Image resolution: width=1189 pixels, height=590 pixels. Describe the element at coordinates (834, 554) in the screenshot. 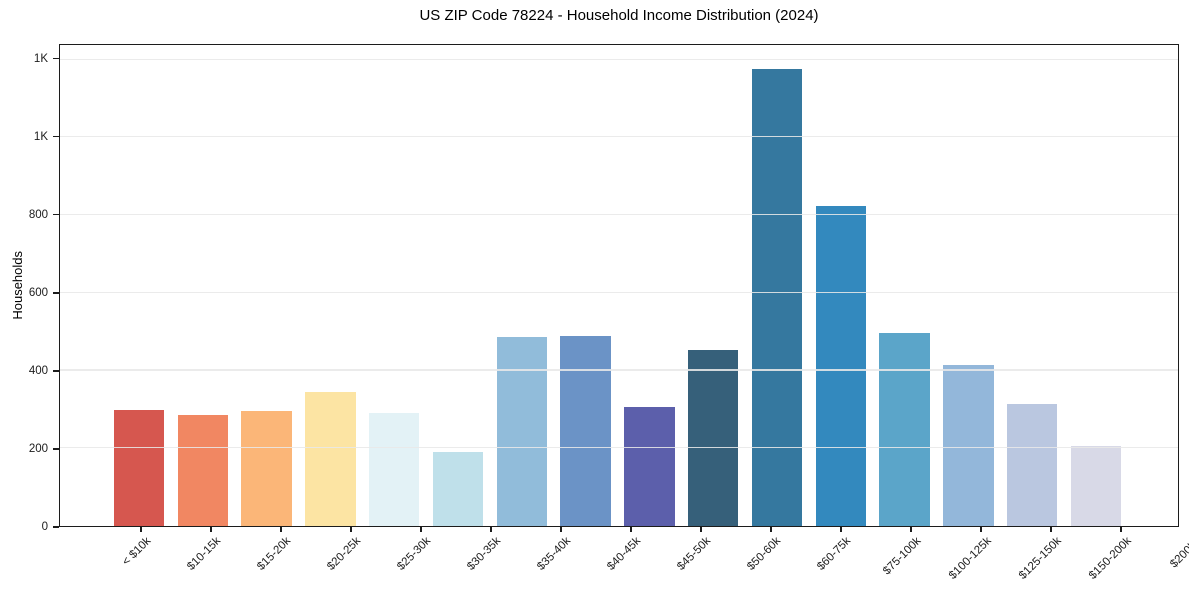

I see `x-tick-label: $60-75k` at that location.